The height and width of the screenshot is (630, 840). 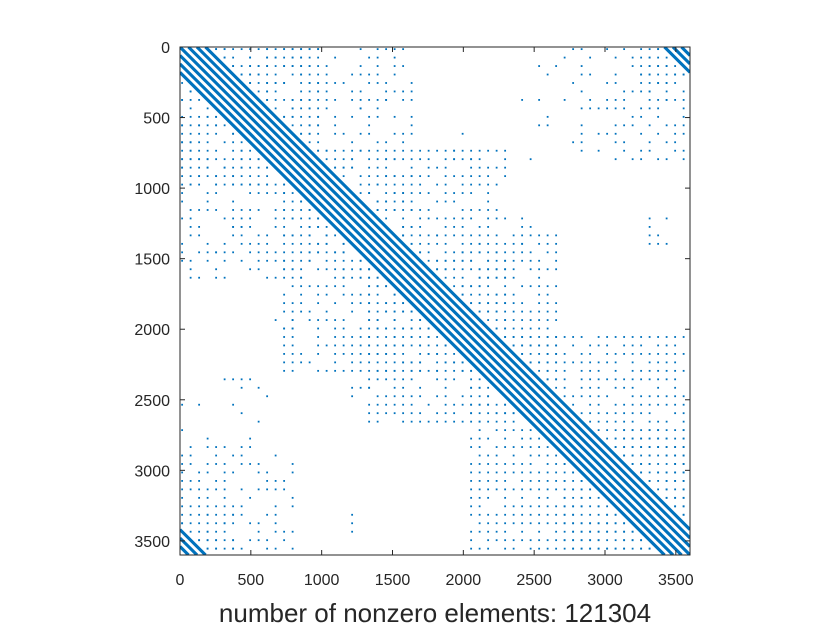 What do you see at coordinates (547, 472) in the screenshot?
I see `nonzero-block-1936` at bounding box center [547, 472].